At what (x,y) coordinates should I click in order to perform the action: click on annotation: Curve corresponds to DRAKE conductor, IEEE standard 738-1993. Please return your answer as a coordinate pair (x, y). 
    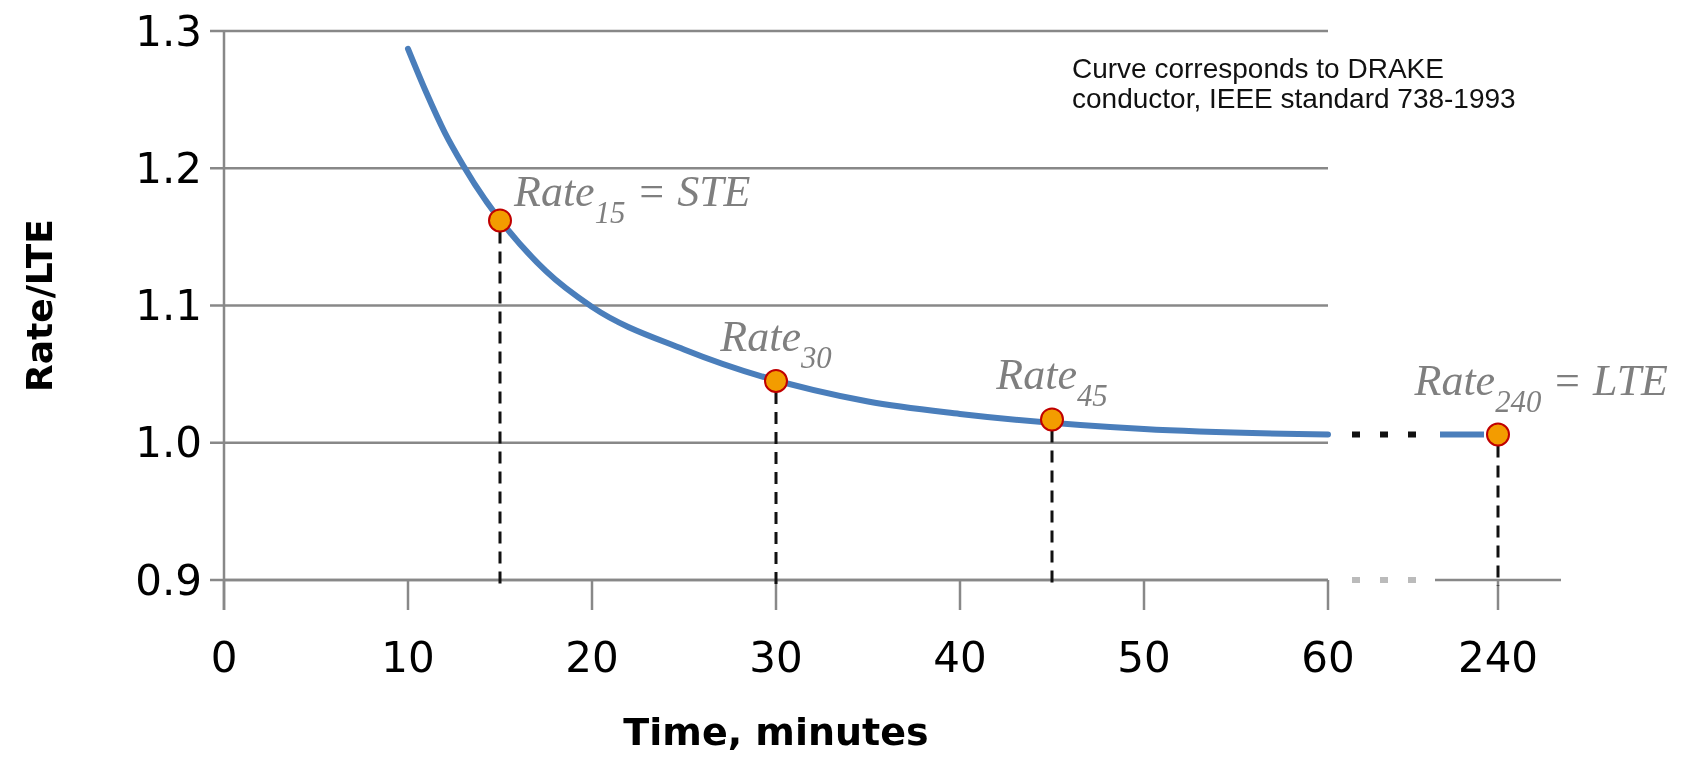
    Looking at the image, I should click on (1294, 83).